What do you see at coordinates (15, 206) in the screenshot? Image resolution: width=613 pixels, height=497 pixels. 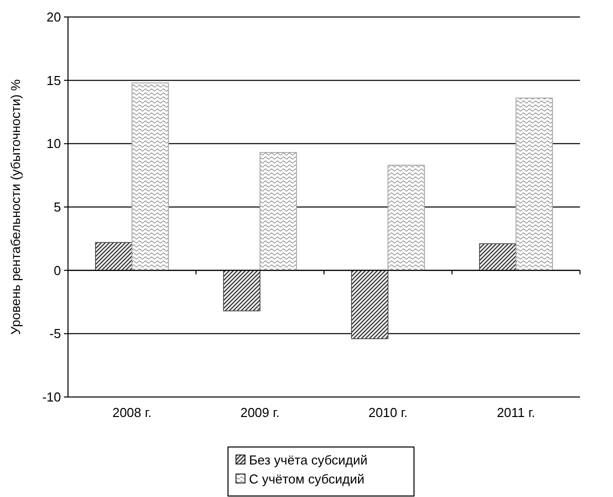 I see `y-axis-title: Уровень рентабельности (убыточности) %` at bounding box center [15, 206].